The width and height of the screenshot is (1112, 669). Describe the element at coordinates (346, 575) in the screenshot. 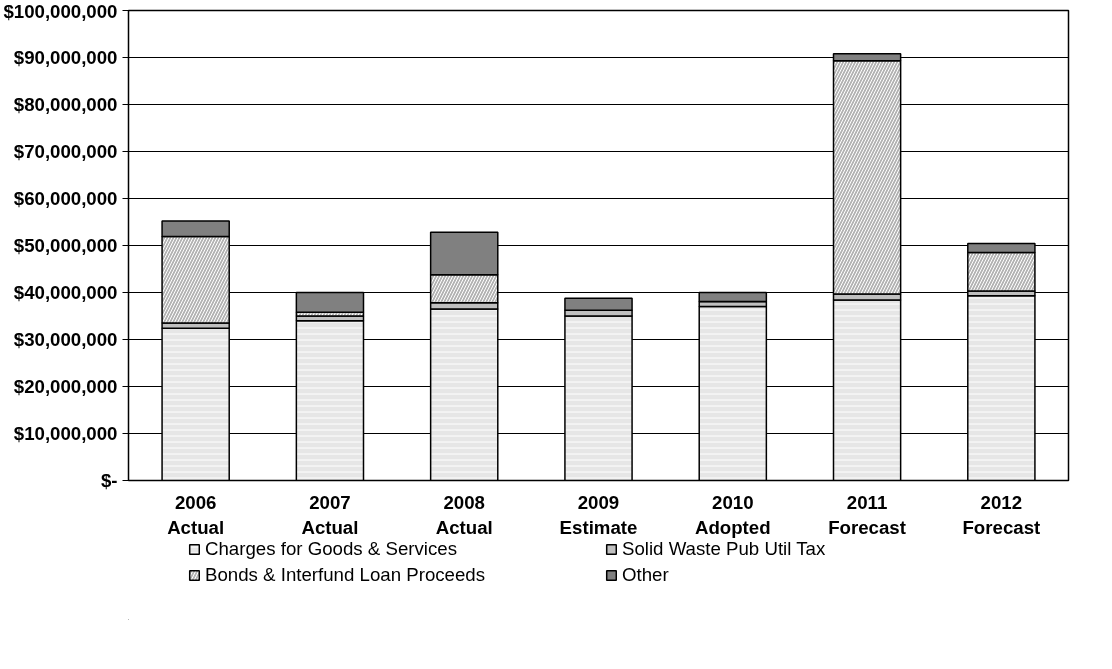

I see `legend-label: Bonds & Interfund Loan Proceeds` at that location.